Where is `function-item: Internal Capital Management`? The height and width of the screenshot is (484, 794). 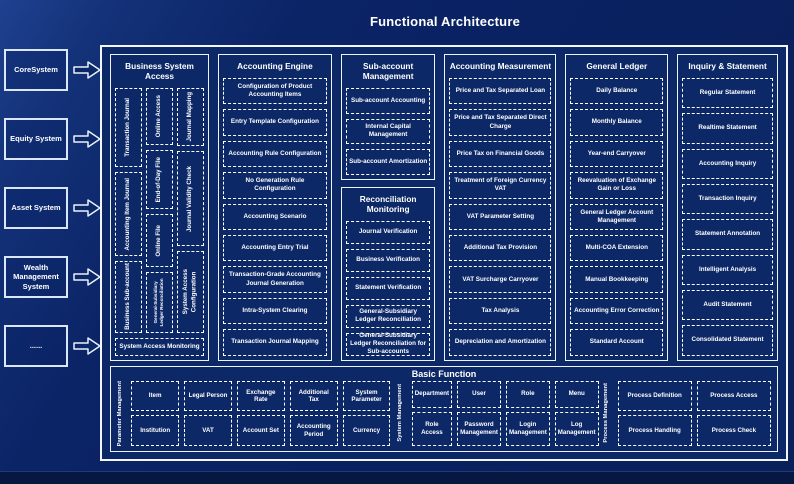 function-item: Internal Capital Management is located at coordinates (388, 131).